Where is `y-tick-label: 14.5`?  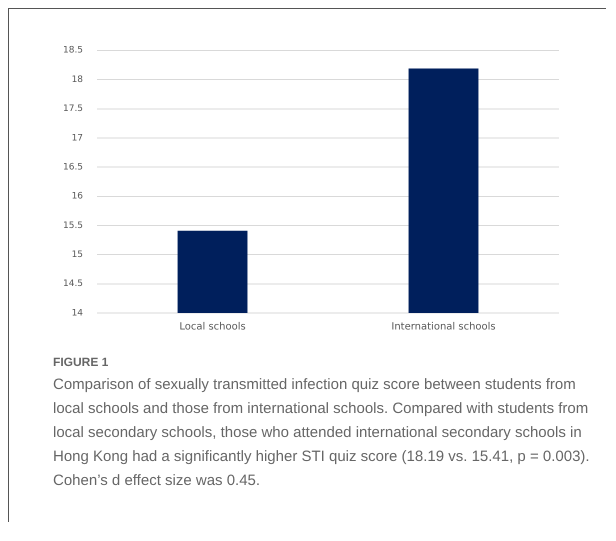 y-tick-label: 14.5 is located at coordinates (73, 284).